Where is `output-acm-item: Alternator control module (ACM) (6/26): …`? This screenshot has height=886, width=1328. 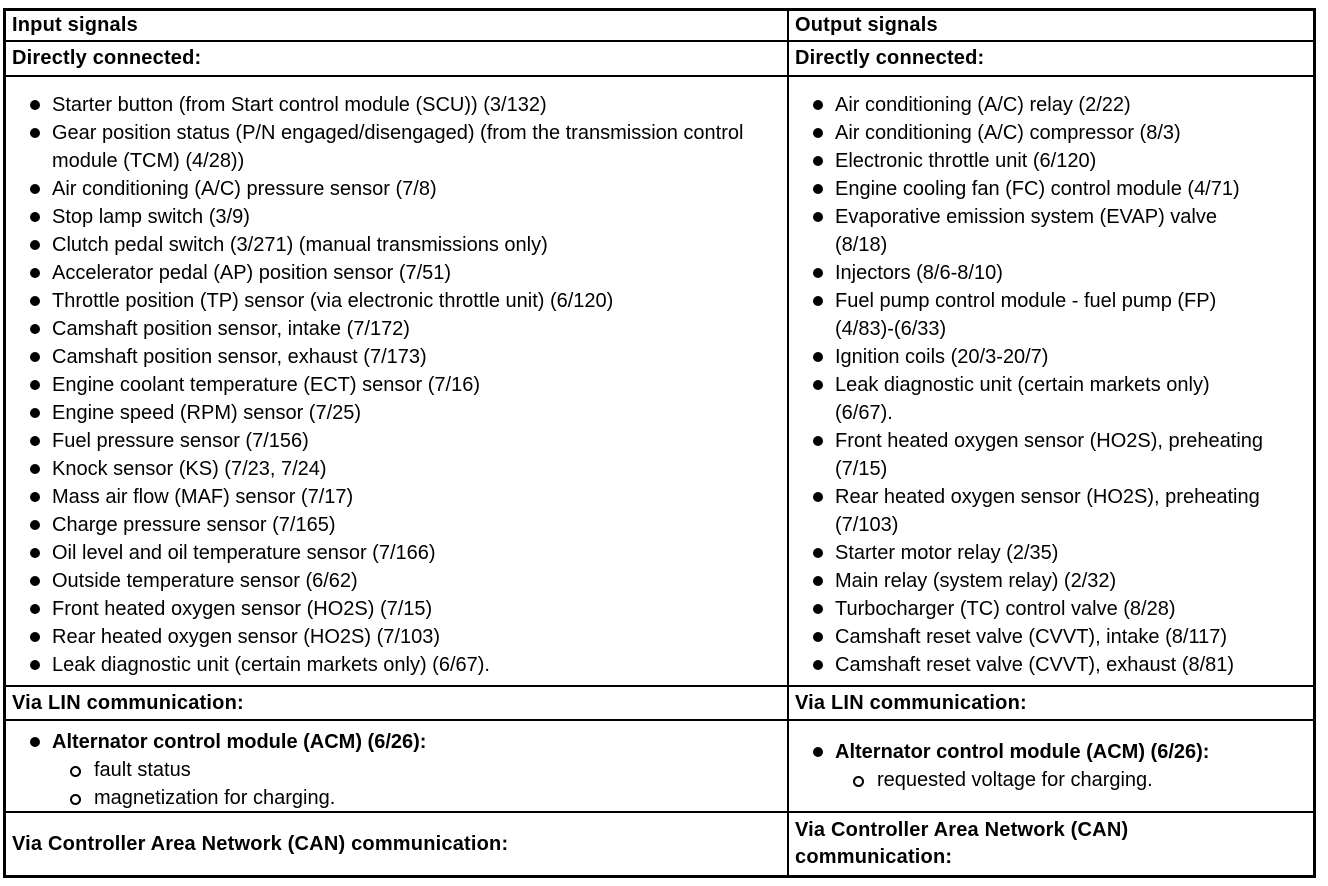 output-acm-item: Alternator control module (ACM) (6/26): … is located at coordinates (1029, 766).